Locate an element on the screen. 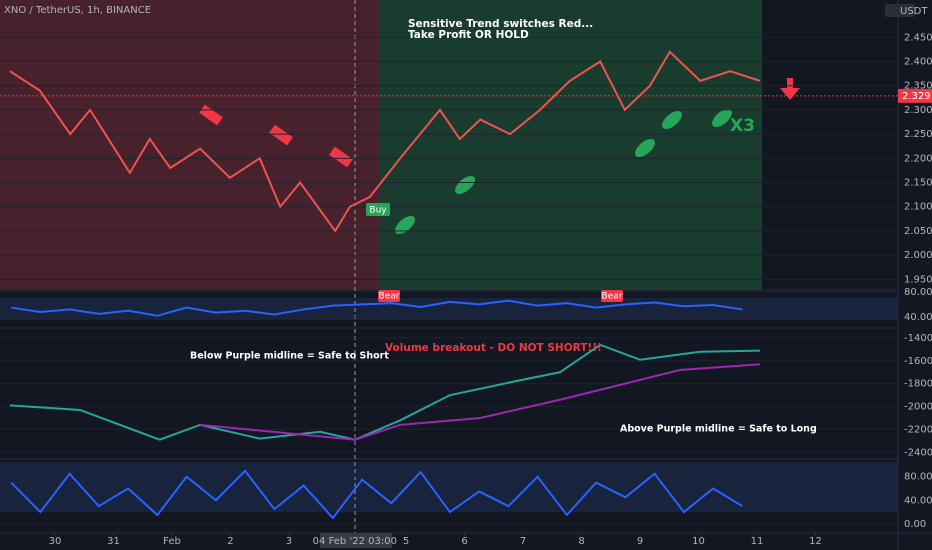 This screenshot has height=550, width=932. y-tick-label: -1600000.000 is located at coordinates (918, 361).